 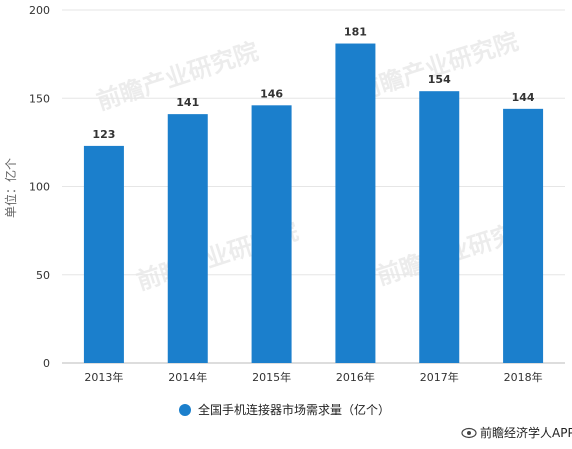 I want to click on x-tick-label: 2016年, so click(x=355, y=377).